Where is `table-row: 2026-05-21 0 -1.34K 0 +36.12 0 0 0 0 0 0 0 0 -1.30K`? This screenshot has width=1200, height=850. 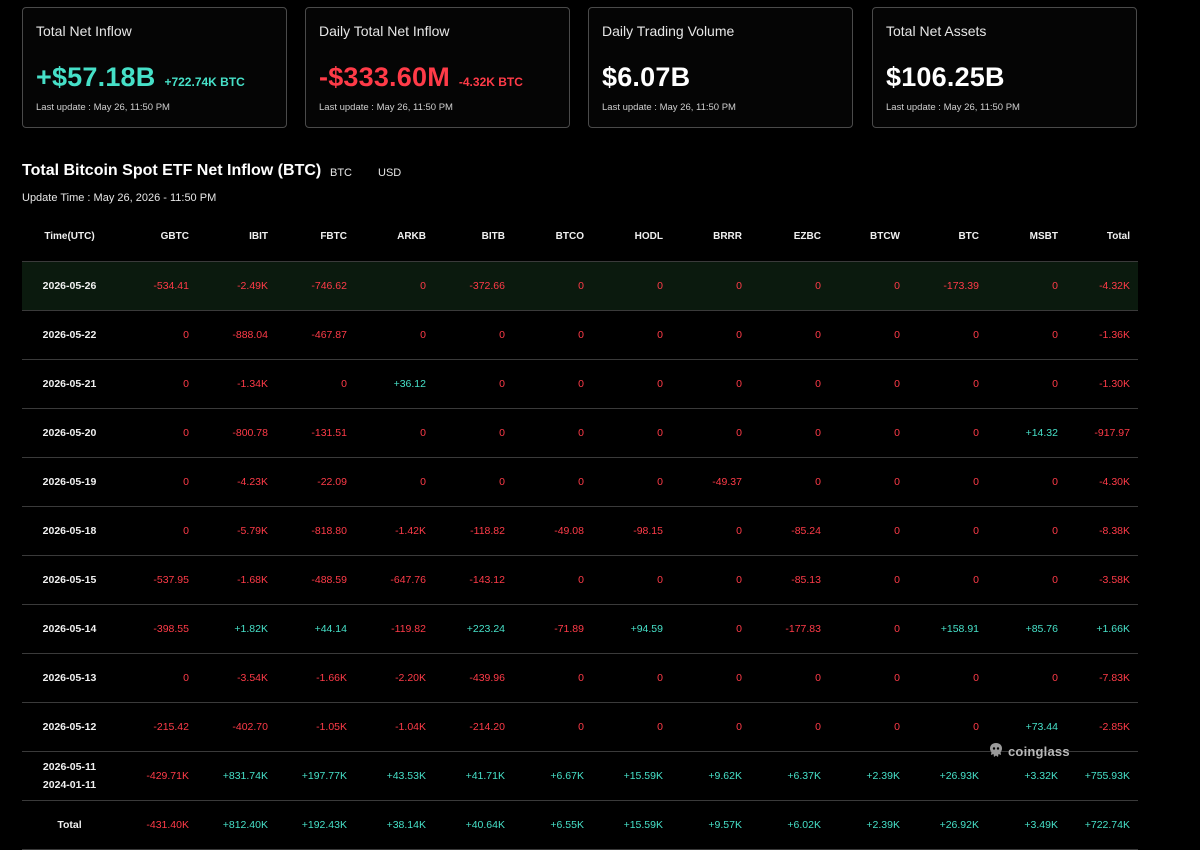 table-row: 2026-05-21 0 -1.34K 0 +36.12 0 0 0 0 0 0 0 0 -1.30K is located at coordinates (580, 384).